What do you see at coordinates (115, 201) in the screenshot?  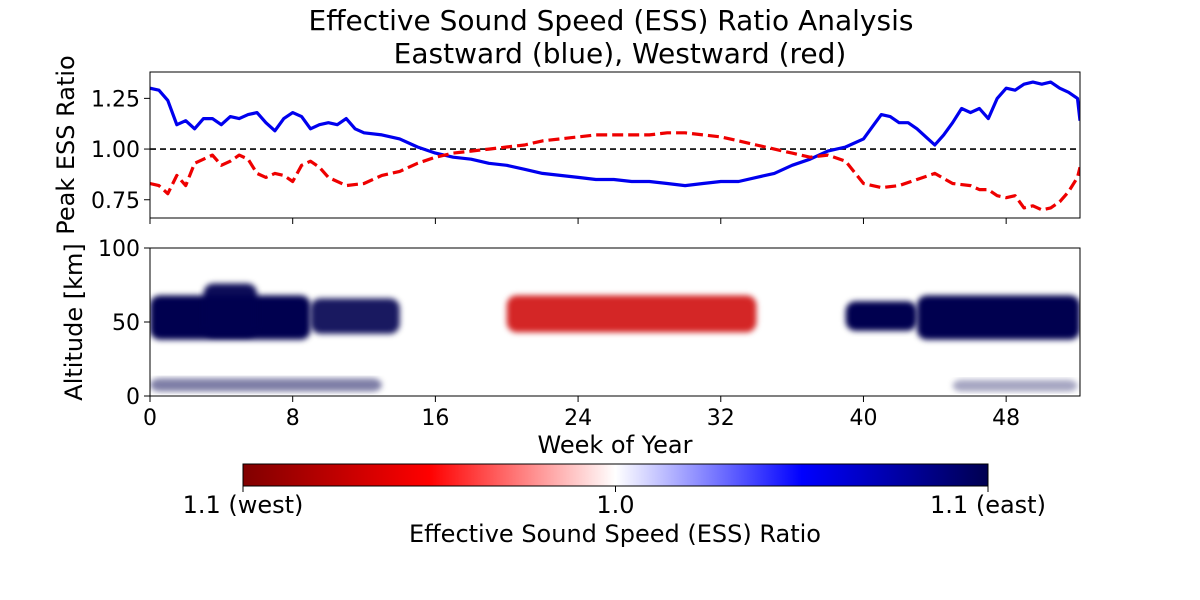 I see `top-y-tick-label: 0.75` at bounding box center [115, 201].